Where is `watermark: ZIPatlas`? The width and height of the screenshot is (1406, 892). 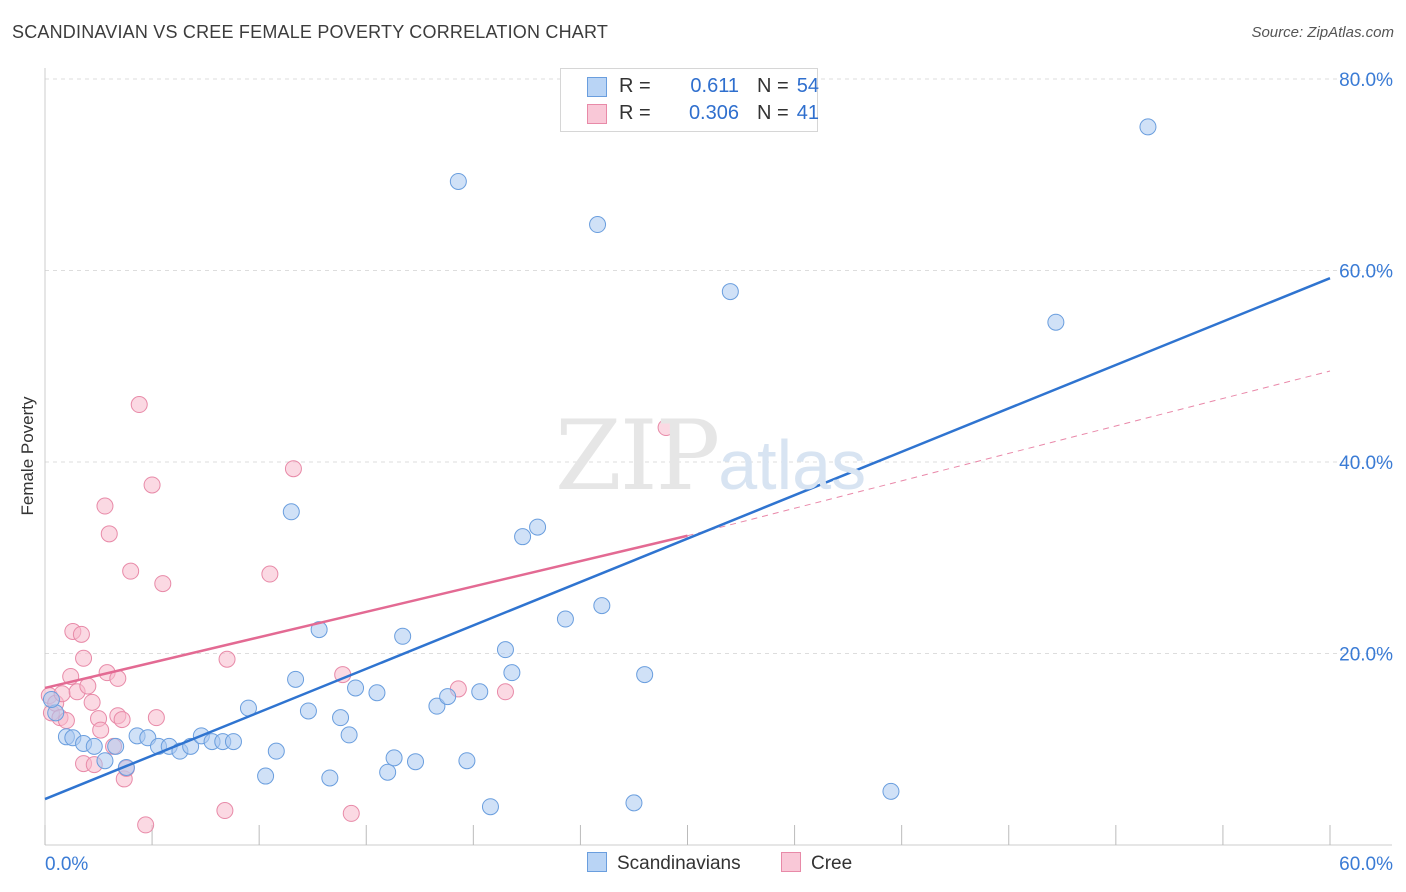
watermark: ZIPatlas is located at coordinates (710, 456).